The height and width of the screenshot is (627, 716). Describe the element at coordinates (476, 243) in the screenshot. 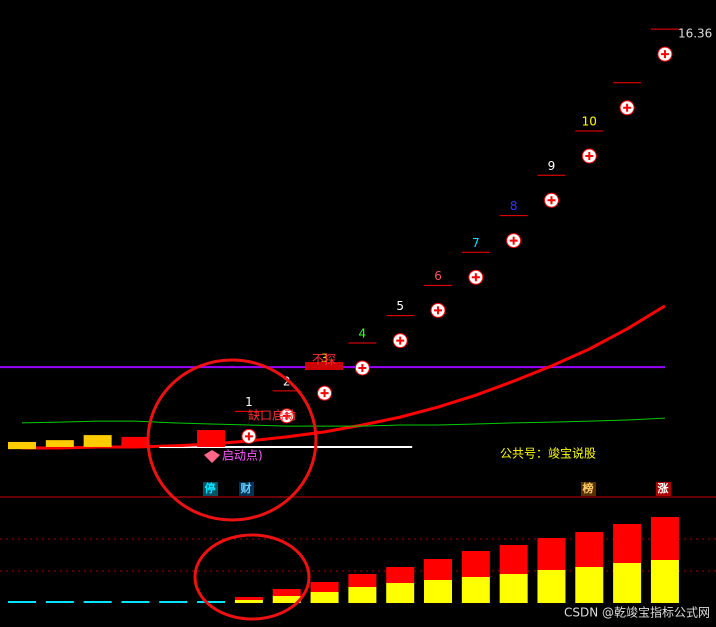

I see `day-label: 7` at that location.